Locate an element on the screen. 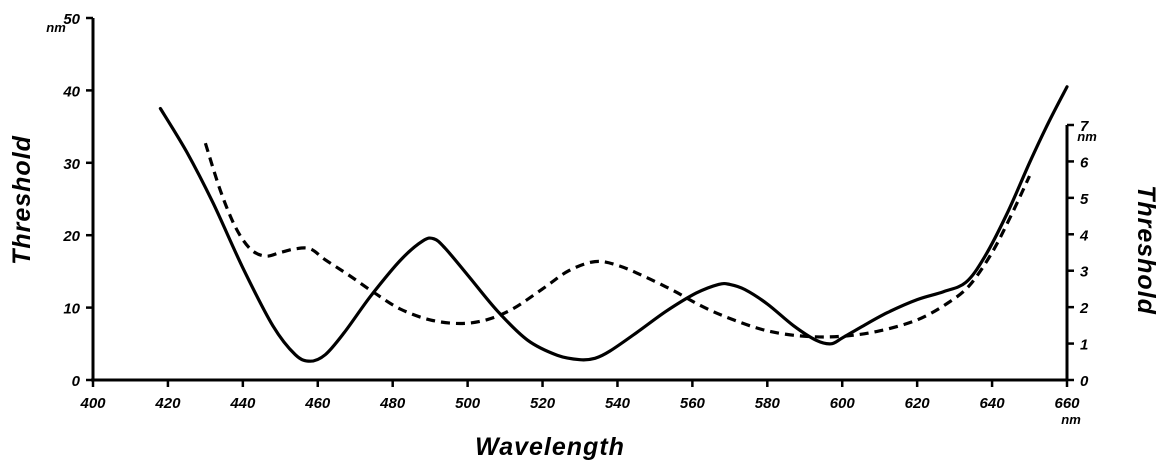 The image size is (1174, 471). y-tick-label: 50 is located at coordinates (71, 19).